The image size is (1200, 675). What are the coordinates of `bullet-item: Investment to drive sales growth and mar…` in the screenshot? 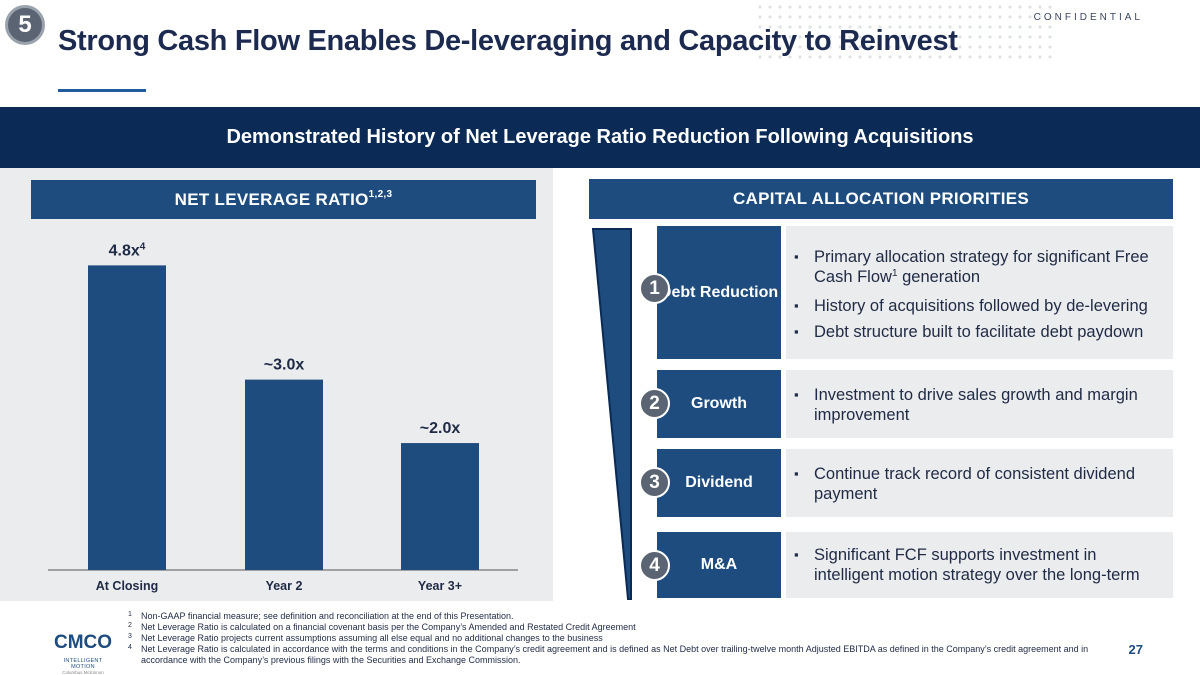 It's located at (979, 405).